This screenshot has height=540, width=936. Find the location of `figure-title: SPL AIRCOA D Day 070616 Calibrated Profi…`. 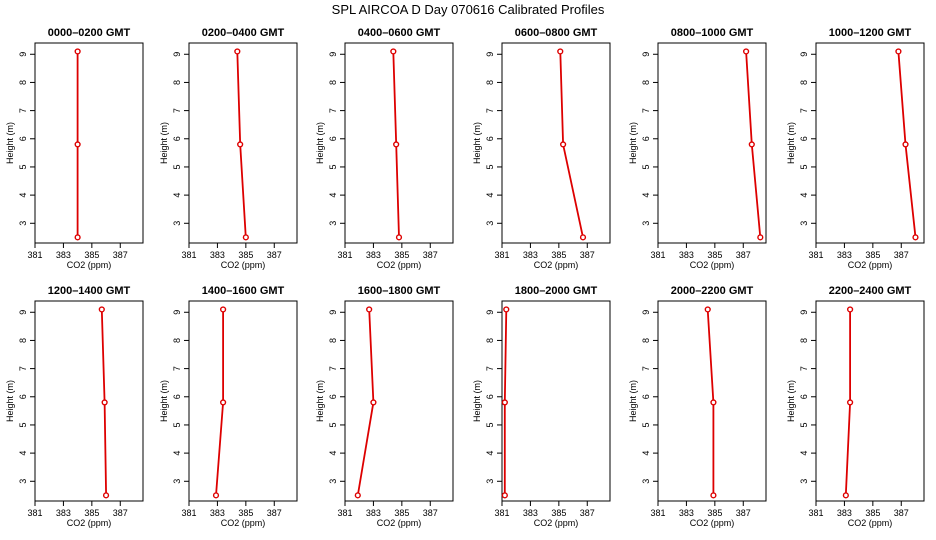

figure-title: SPL AIRCOA D Day 070616 Calibrated Profi… is located at coordinates (468, 9).